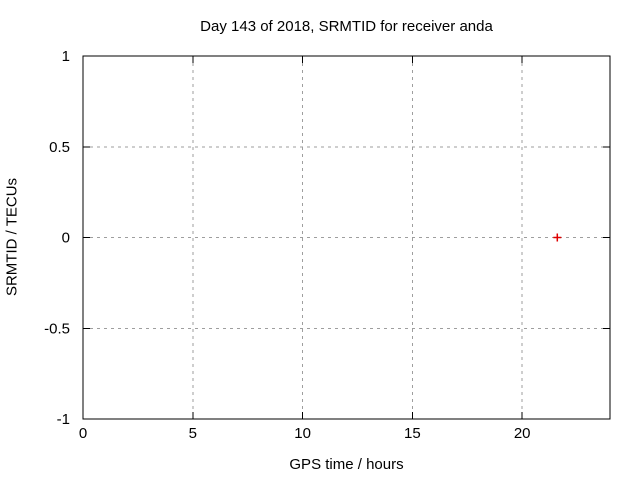 The image size is (640, 480). I want to click on y-tick-label: -0.5, so click(57, 328).